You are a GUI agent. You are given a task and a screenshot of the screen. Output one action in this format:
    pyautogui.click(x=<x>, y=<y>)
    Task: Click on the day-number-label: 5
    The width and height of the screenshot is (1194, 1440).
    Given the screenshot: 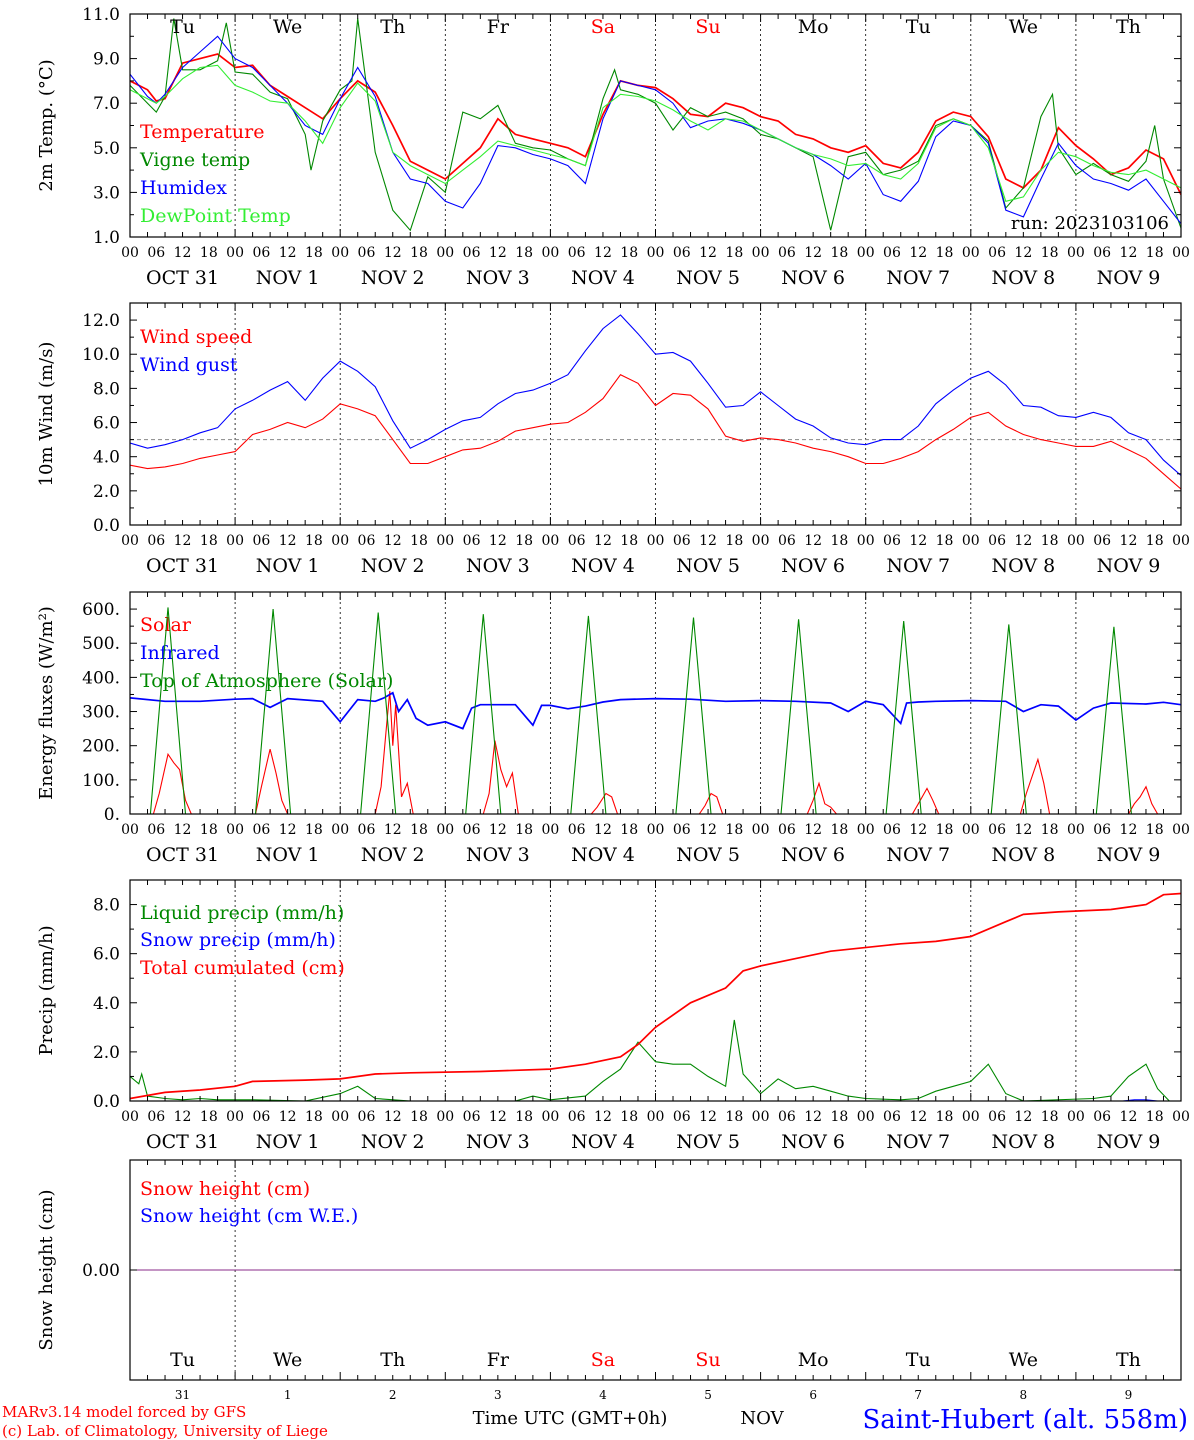 What is the action you would take?
    pyautogui.click(x=708, y=1395)
    